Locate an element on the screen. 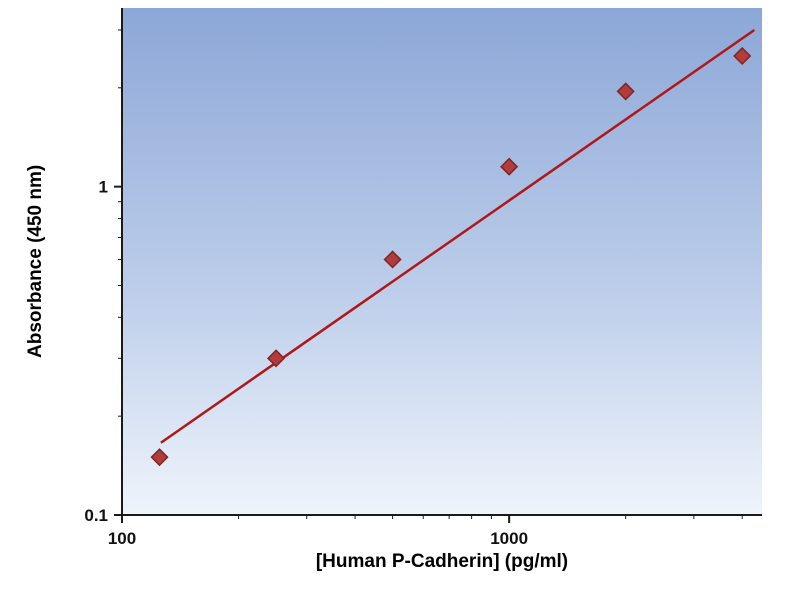  y-tick-label: 0.1 is located at coordinates (96, 515).